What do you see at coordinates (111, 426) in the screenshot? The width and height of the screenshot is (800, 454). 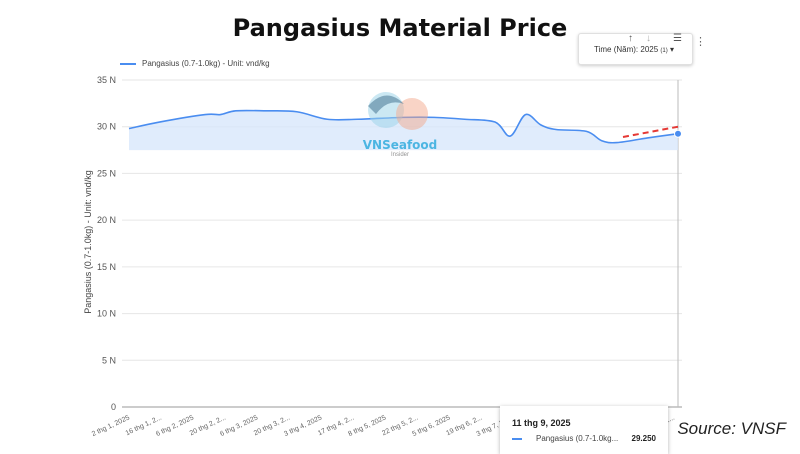 I see `x-tick-label: 2 thg 1, 2025` at bounding box center [111, 426].